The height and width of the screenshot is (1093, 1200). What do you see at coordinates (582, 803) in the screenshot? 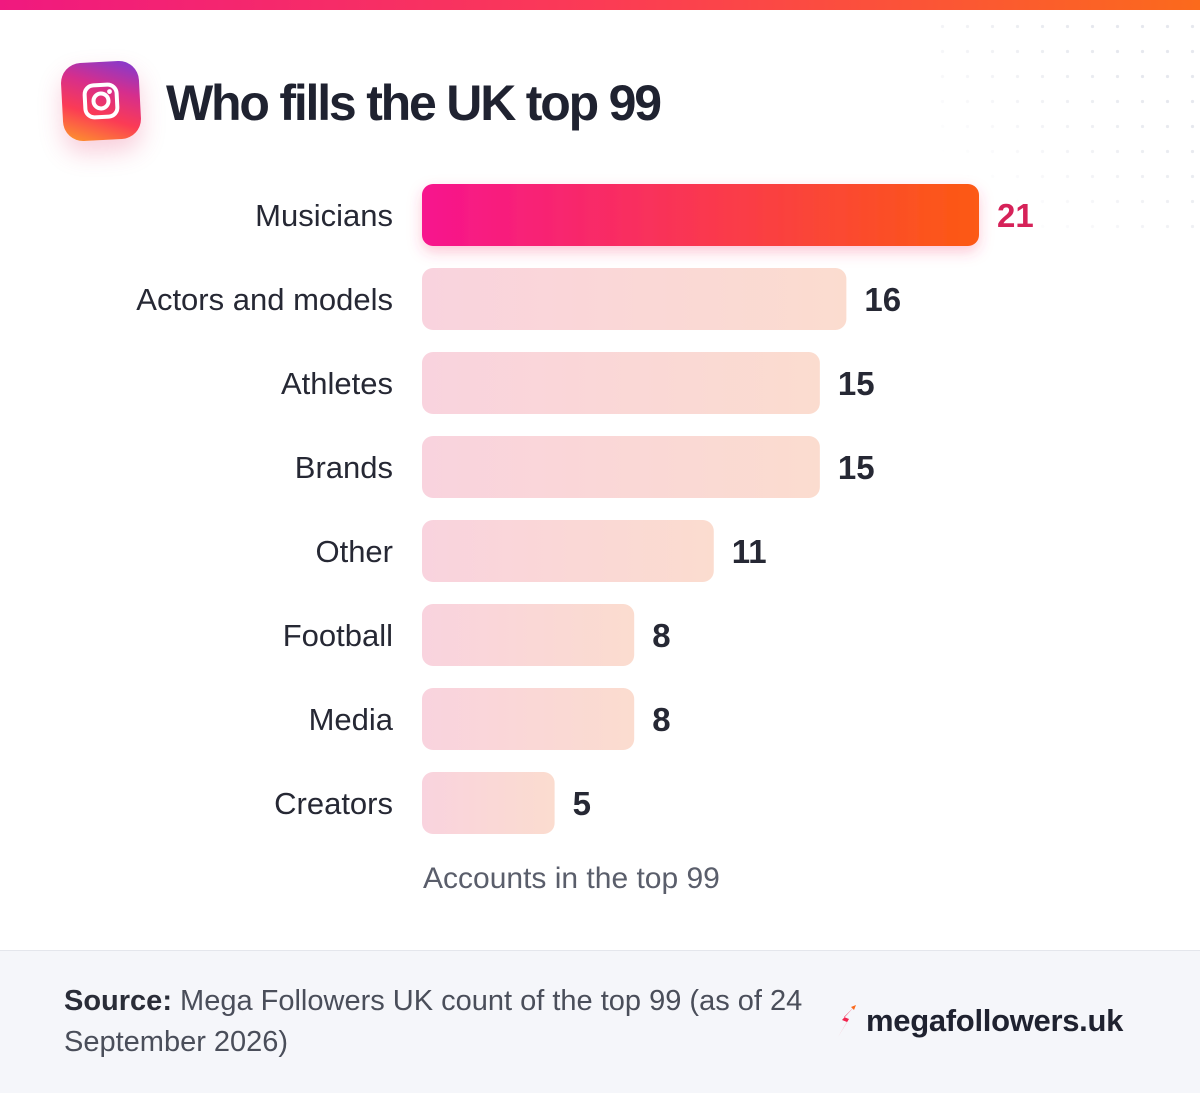
I see `data-label: 5` at bounding box center [582, 803].